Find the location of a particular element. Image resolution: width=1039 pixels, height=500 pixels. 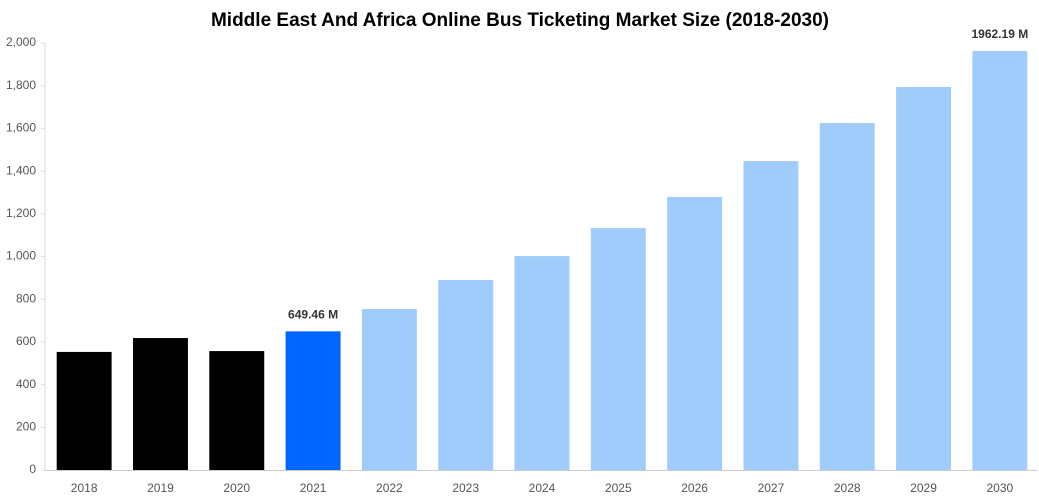

x-tick-label: 2020 is located at coordinates (236, 488).